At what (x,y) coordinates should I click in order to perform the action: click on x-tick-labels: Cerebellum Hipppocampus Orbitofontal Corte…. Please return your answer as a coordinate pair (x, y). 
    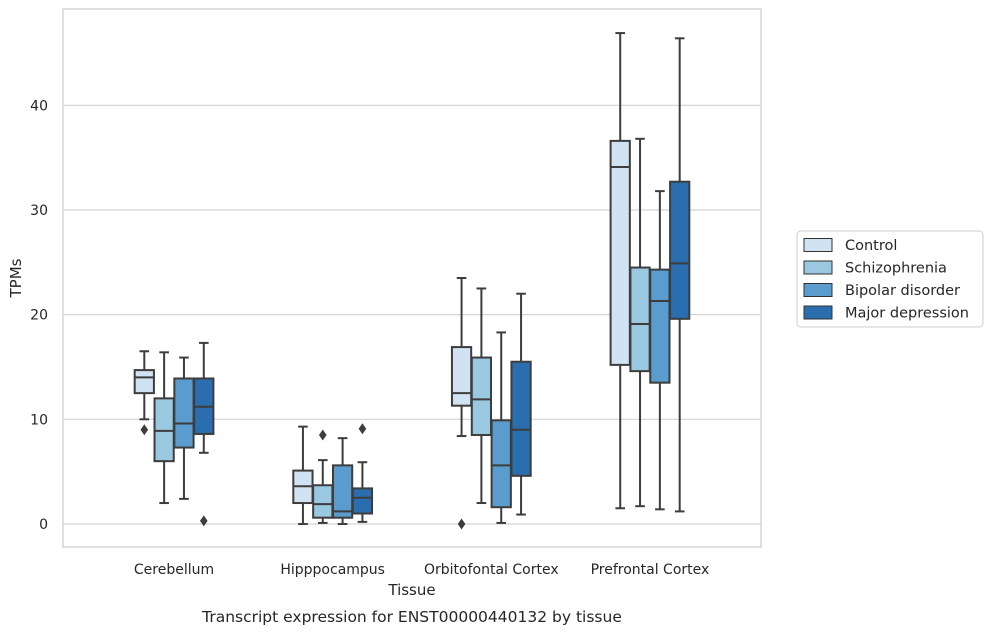
    Looking at the image, I should click on (421, 570).